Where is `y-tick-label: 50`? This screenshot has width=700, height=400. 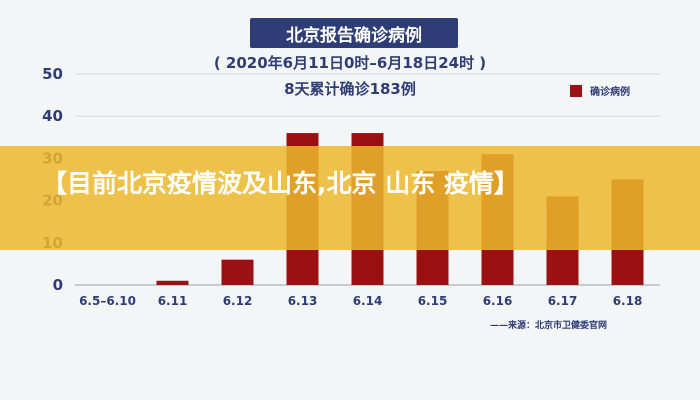
y-tick-label: 50 is located at coordinates (52, 74).